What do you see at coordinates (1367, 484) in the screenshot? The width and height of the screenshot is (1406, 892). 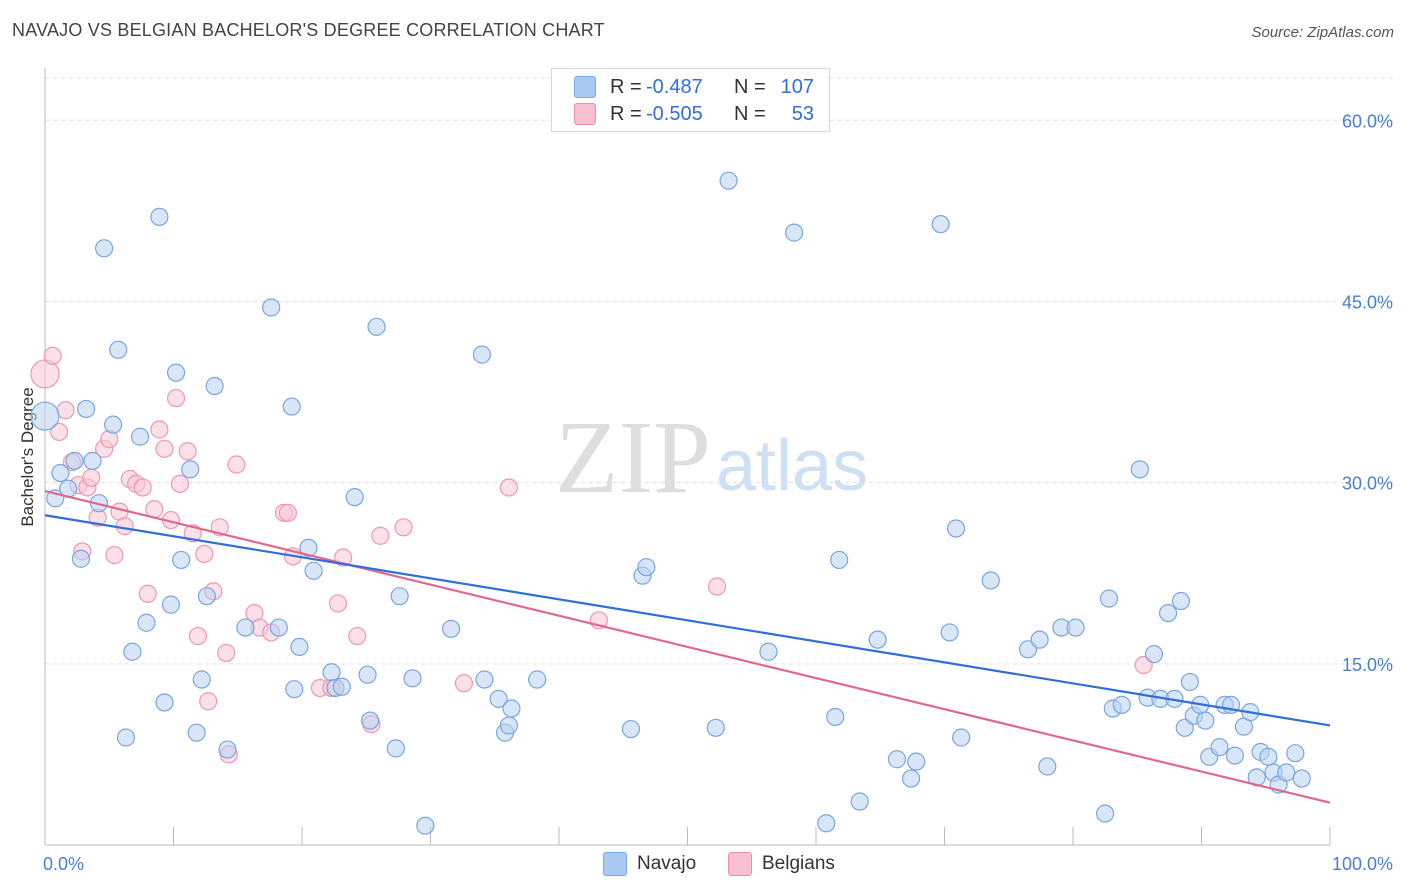 I see `y-tick-label: 30.0%` at bounding box center [1367, 484].